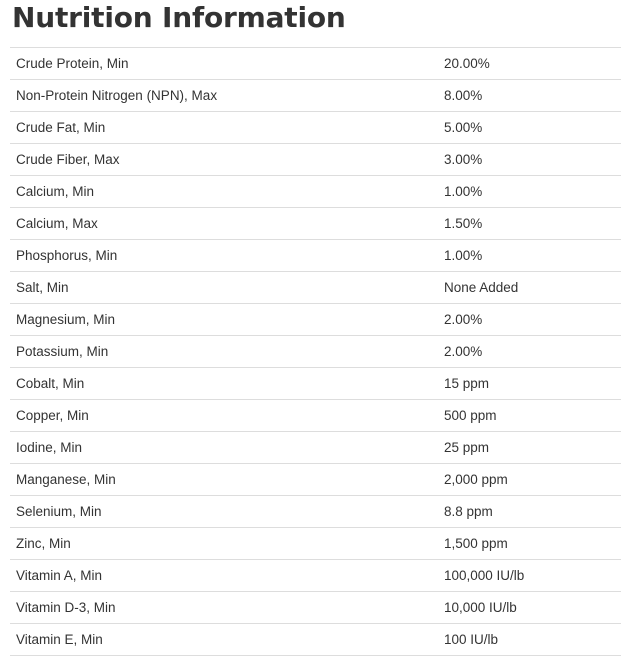  I want to click on table-row: Calcium, Min 1.00%, so click(315, 191).